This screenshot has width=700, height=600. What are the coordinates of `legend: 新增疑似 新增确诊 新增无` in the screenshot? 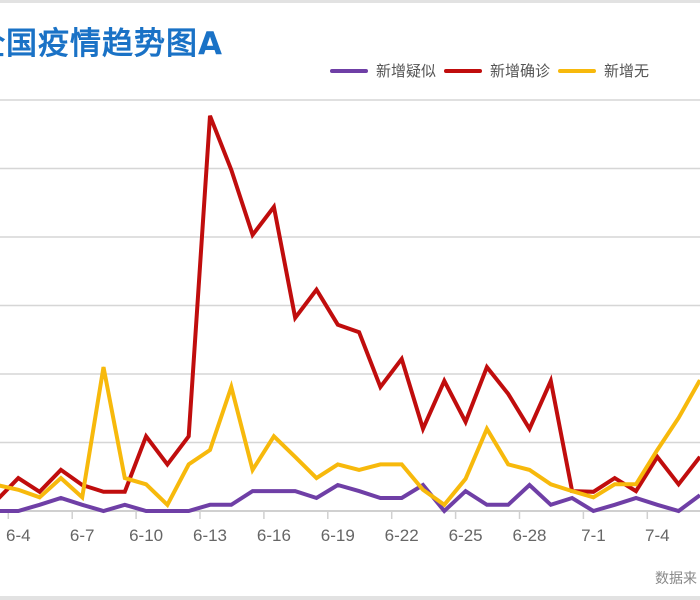 It's located at (493, 70).